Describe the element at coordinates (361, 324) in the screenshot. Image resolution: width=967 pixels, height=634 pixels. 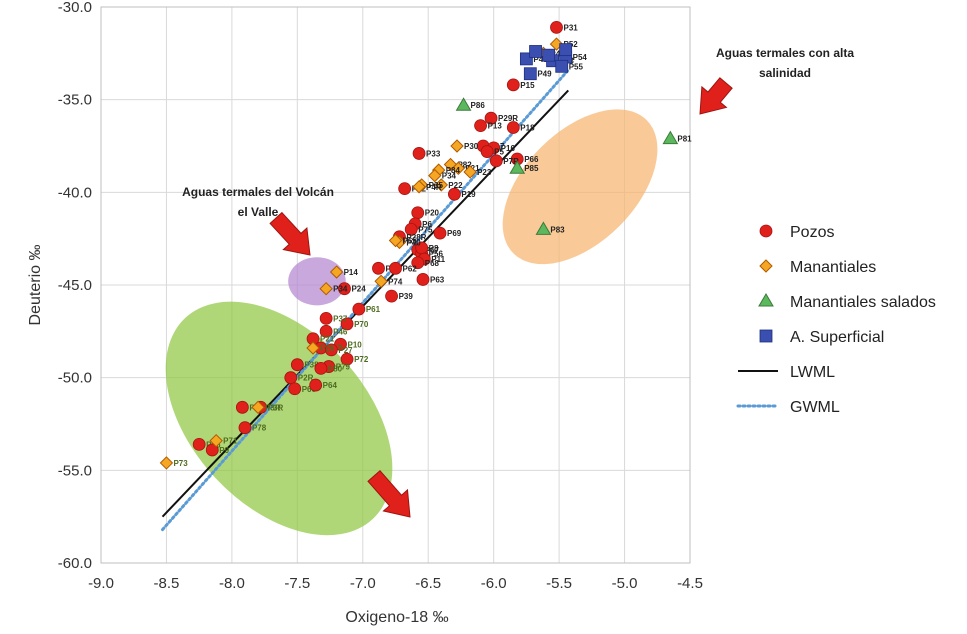
I see `point-label: P70` at that location.